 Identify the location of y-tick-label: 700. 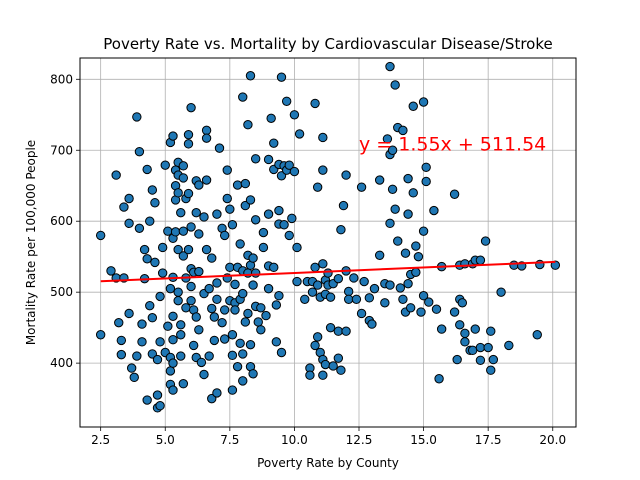
(61, 150).